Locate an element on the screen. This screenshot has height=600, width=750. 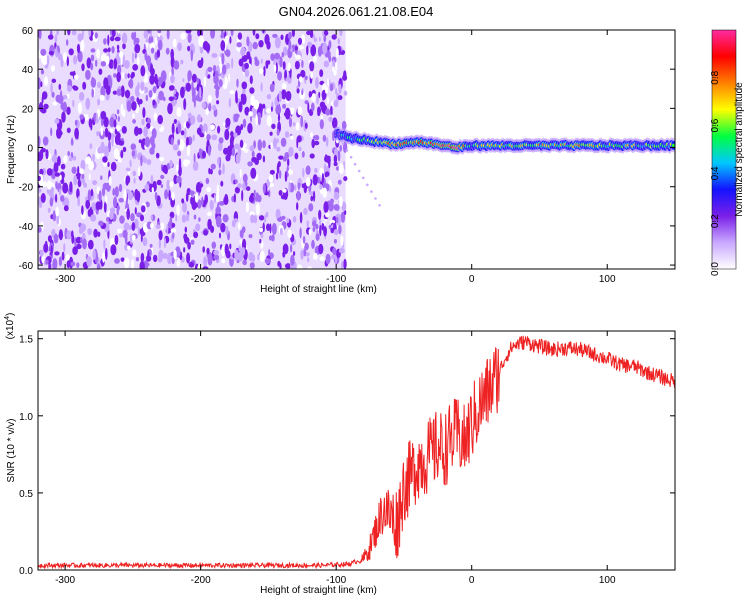
signal-core is located at coordinates (673, 145).